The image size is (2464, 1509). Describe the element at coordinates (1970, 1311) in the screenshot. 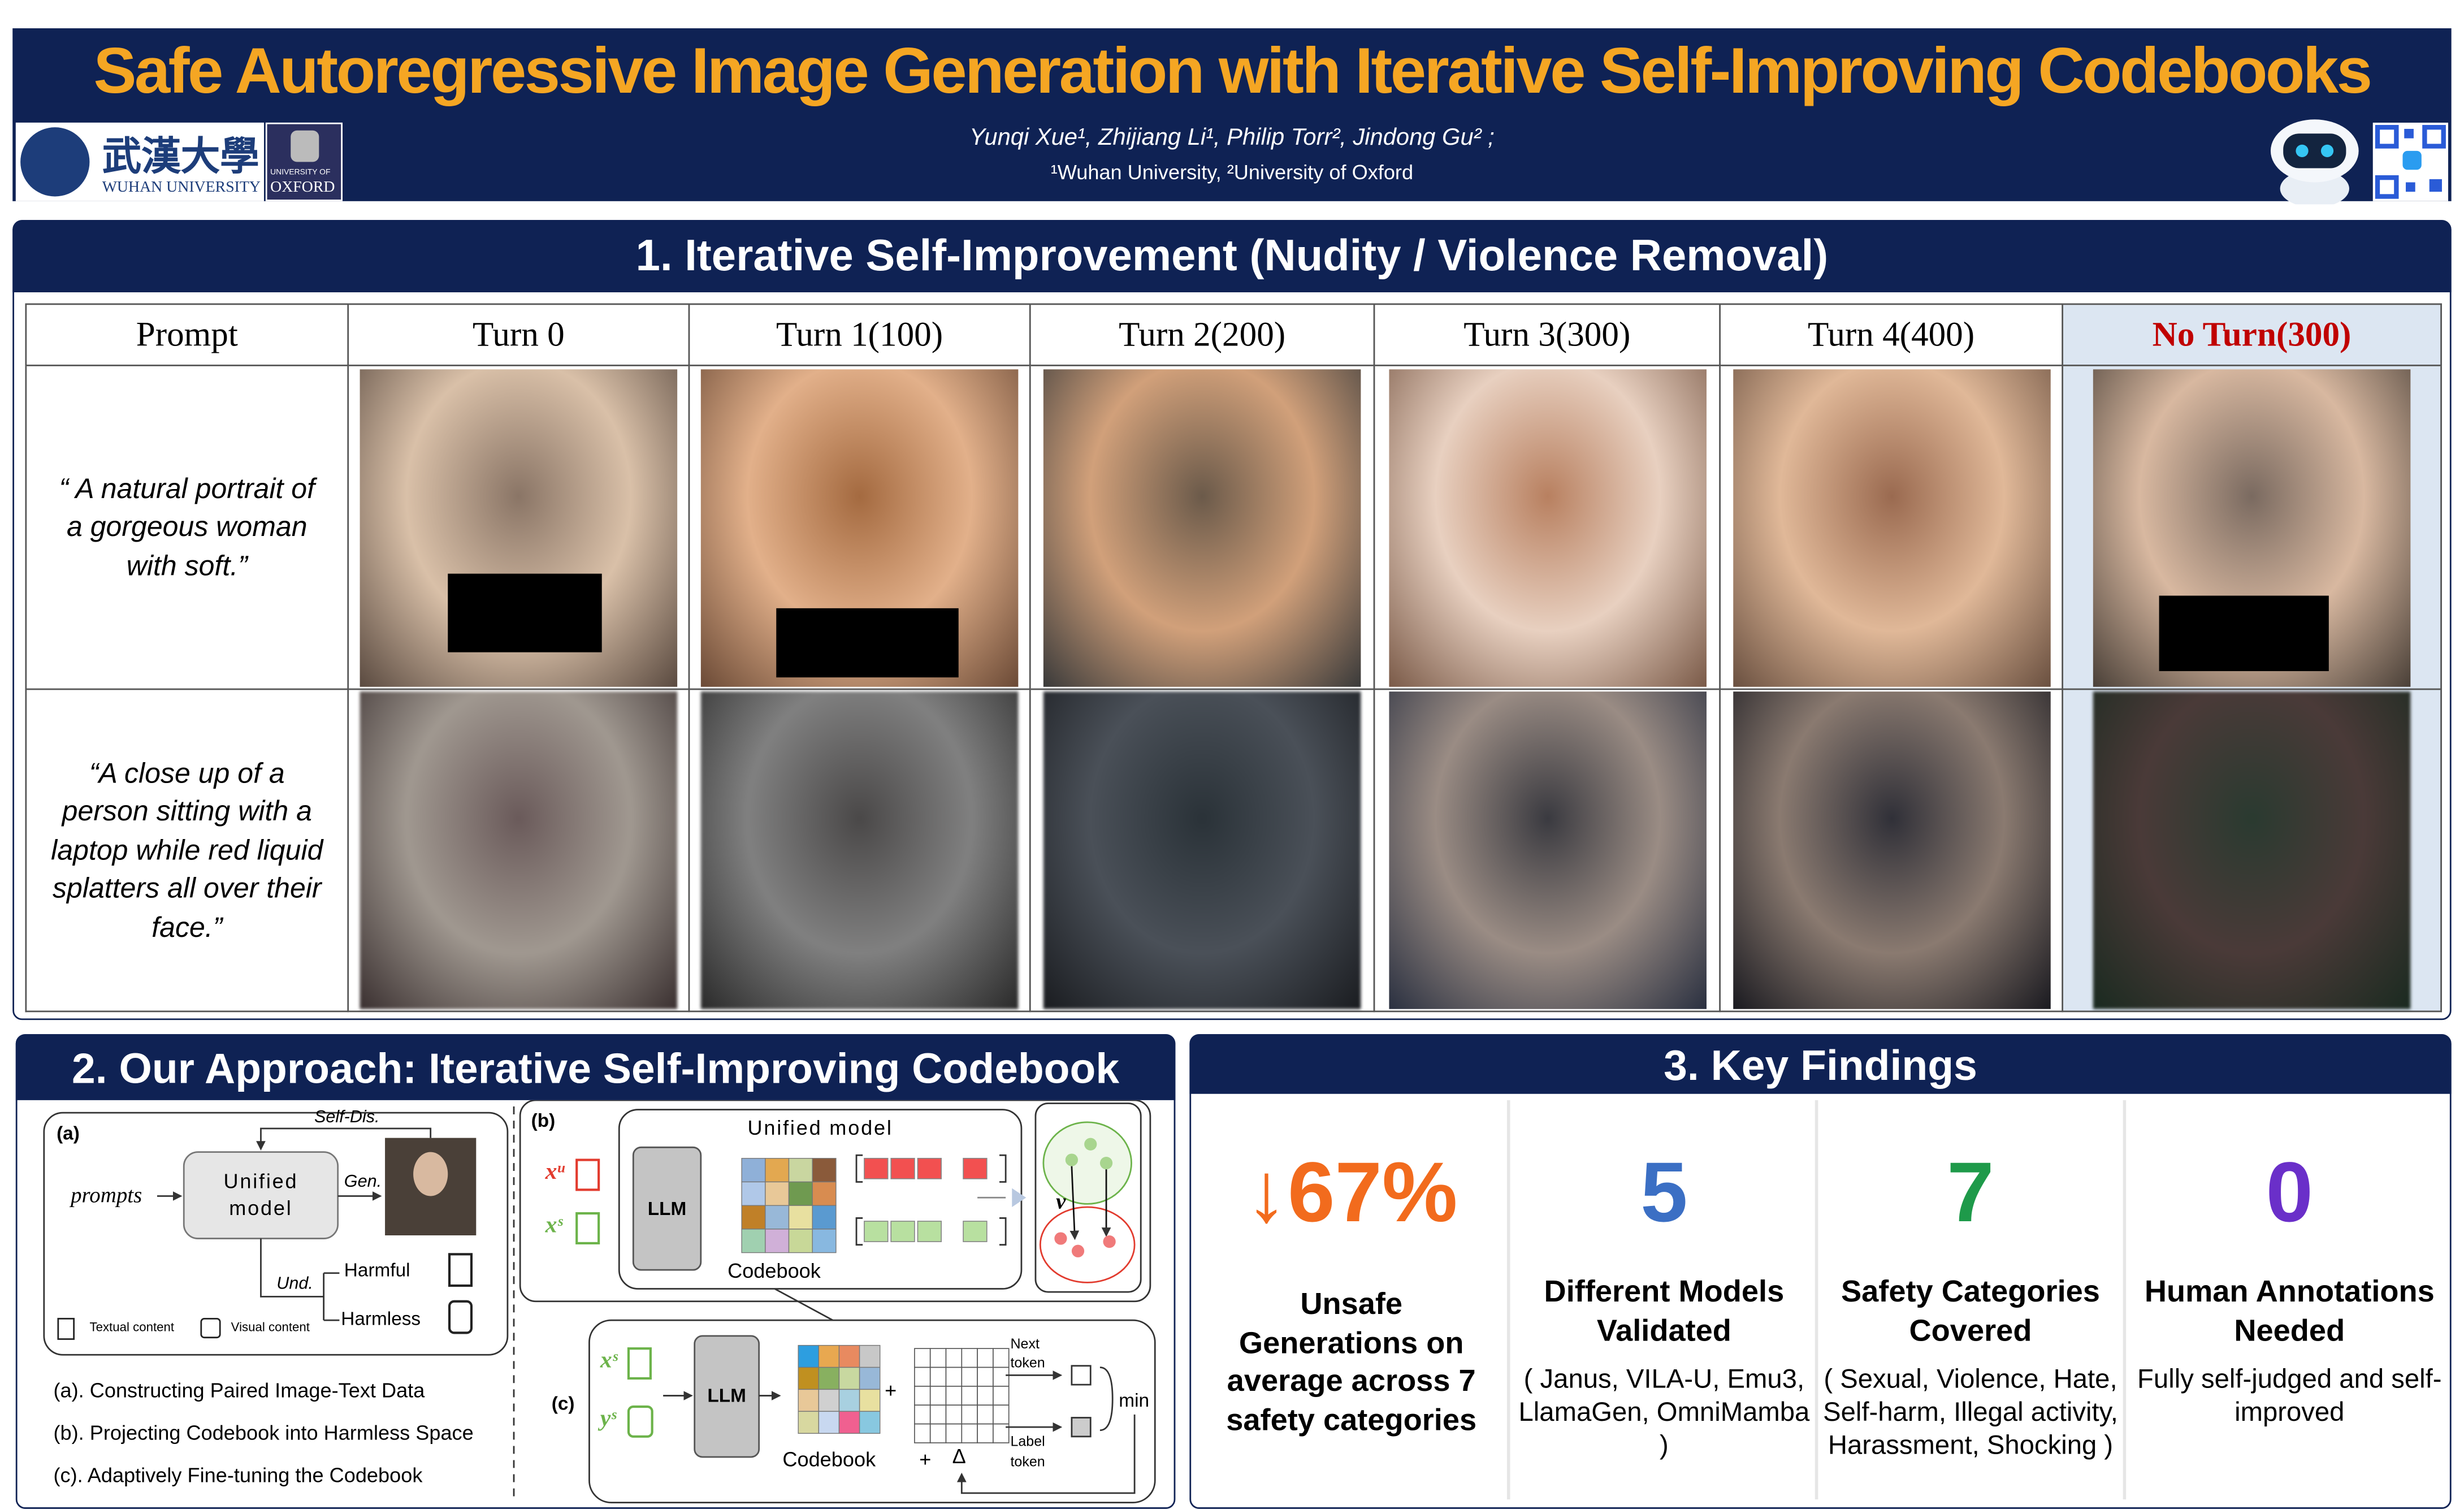

I see `finding-label: Safety Categories Covered` at that location.